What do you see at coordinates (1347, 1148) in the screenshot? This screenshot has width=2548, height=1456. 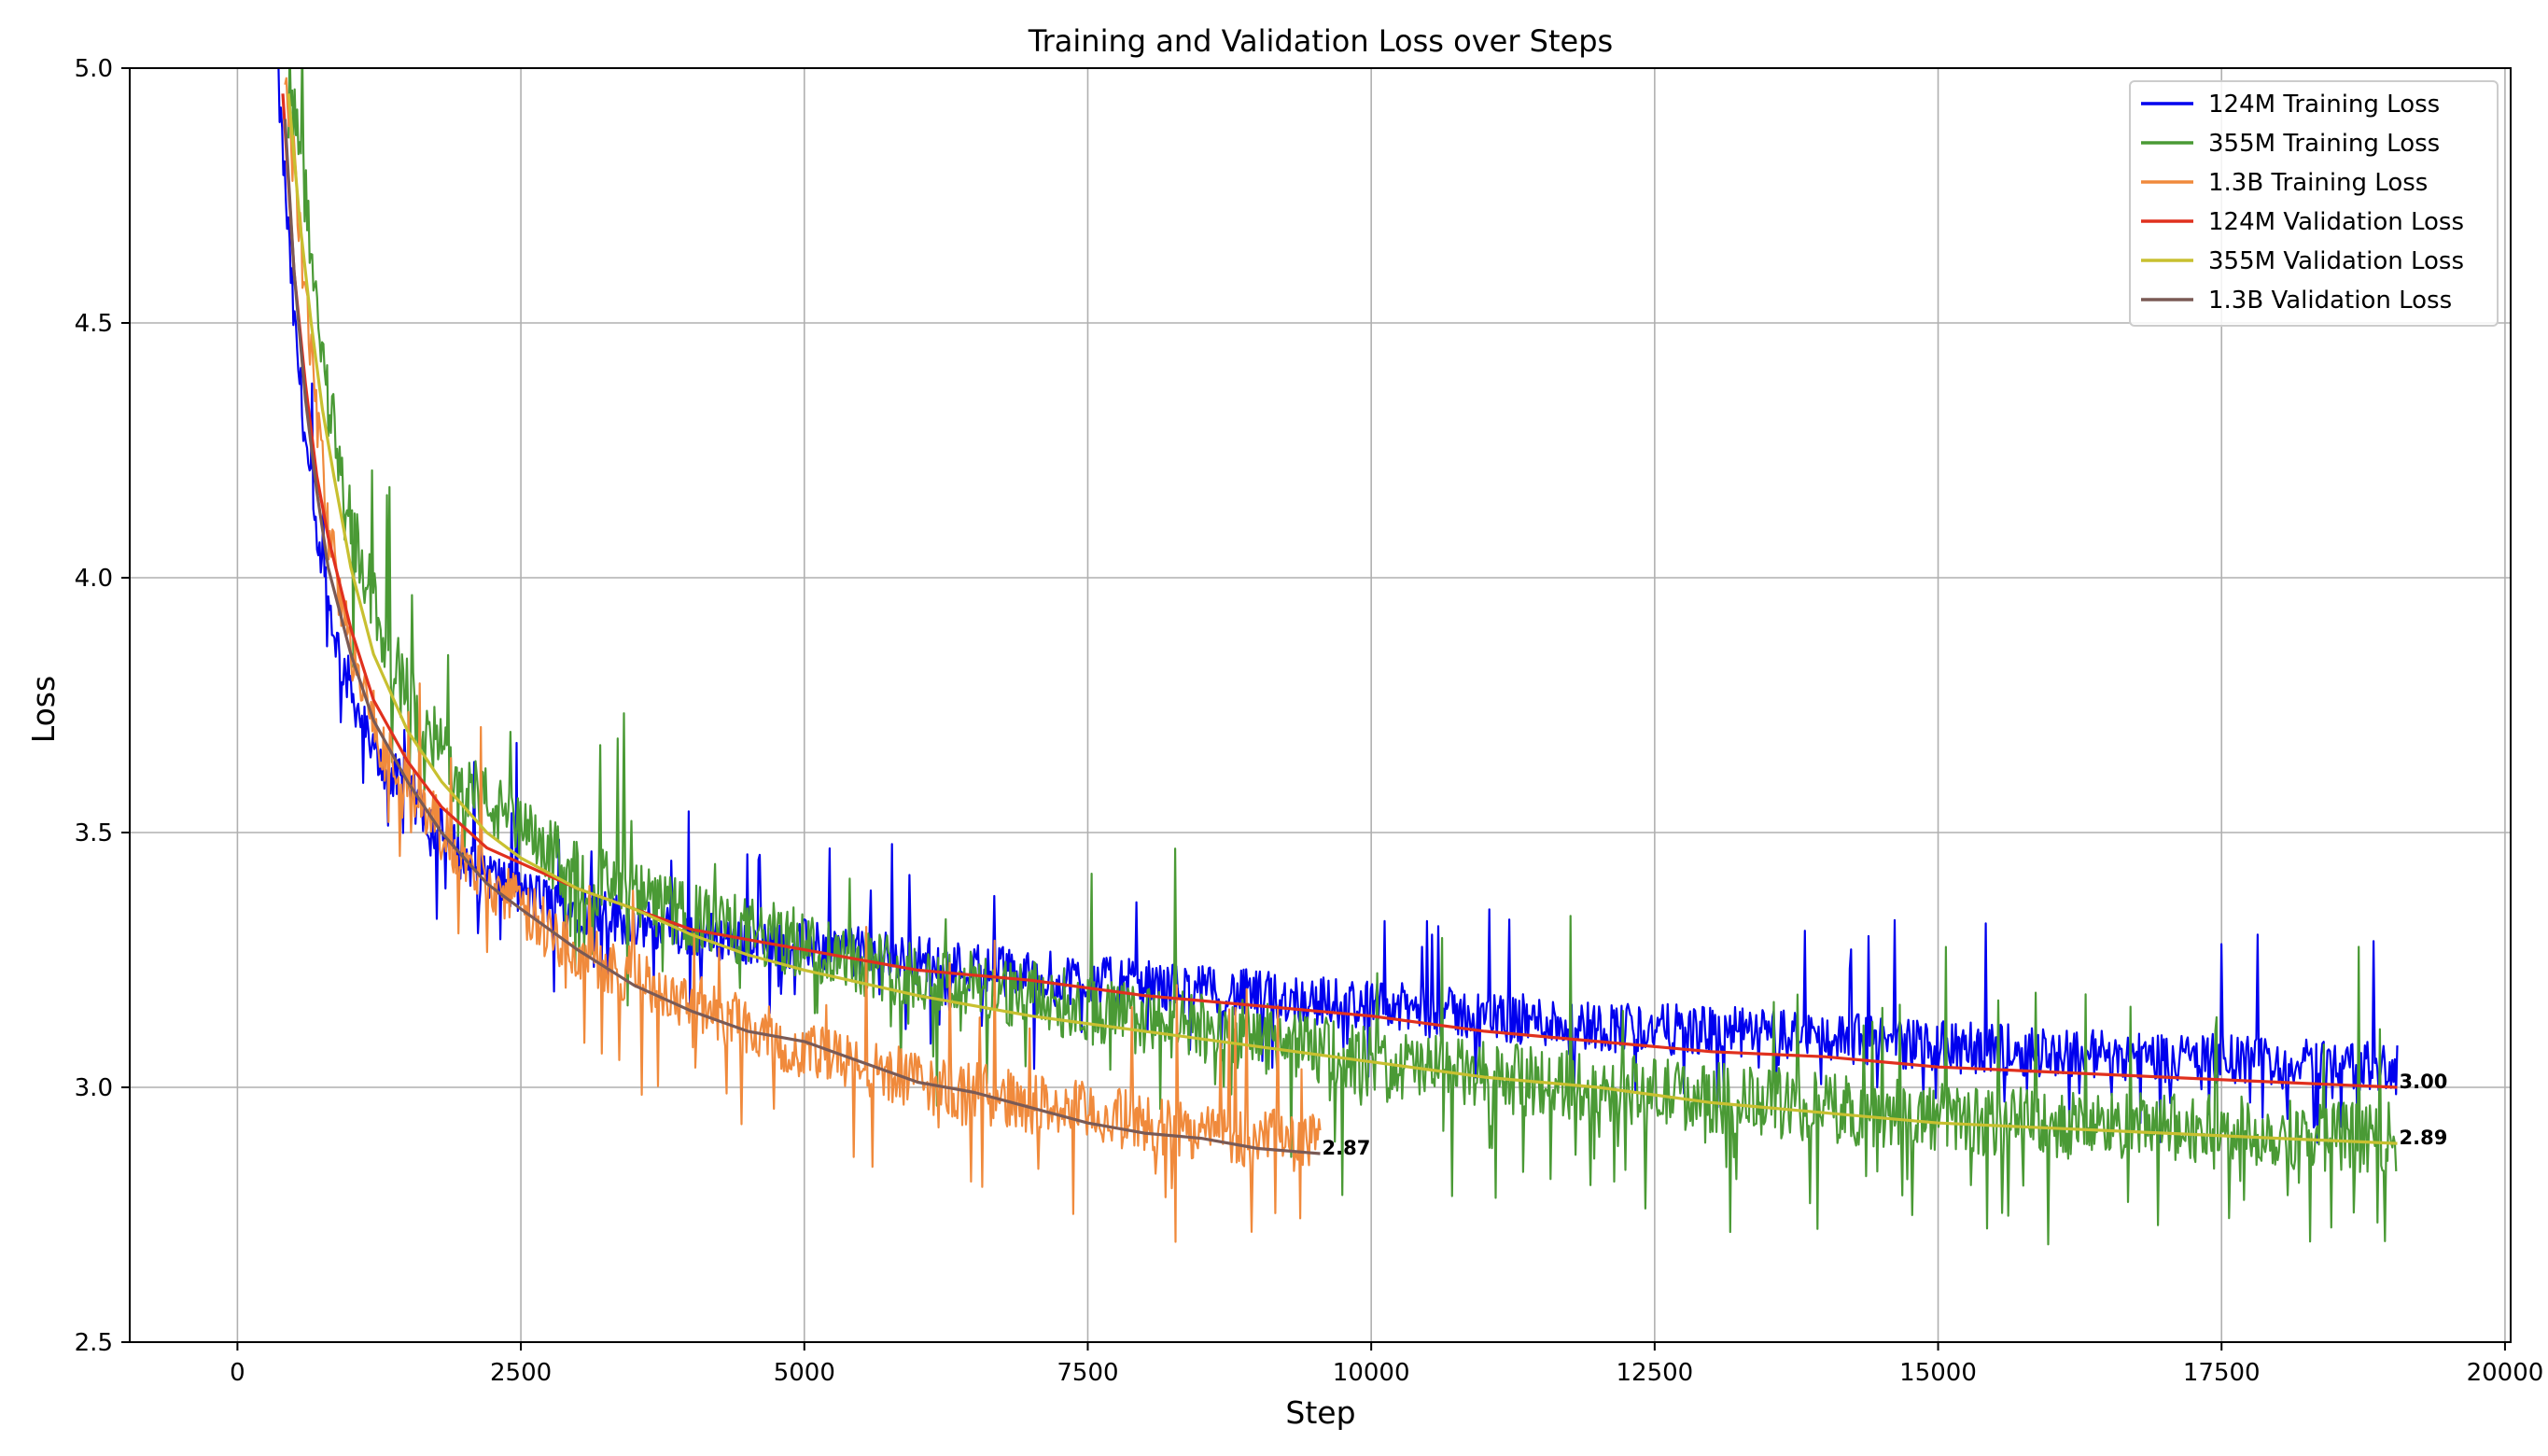 I see `value-annotation: 2.87` at bounding box center [1347, 1148].